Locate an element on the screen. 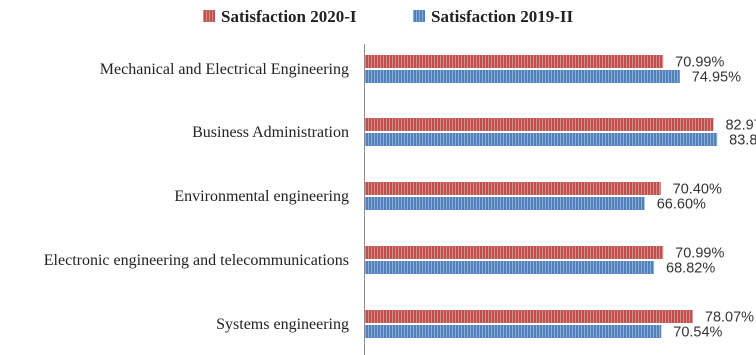  legend-label-satisfaction-2019-ii: Satisfaction 2019-II is located at coordinates (502, 16).